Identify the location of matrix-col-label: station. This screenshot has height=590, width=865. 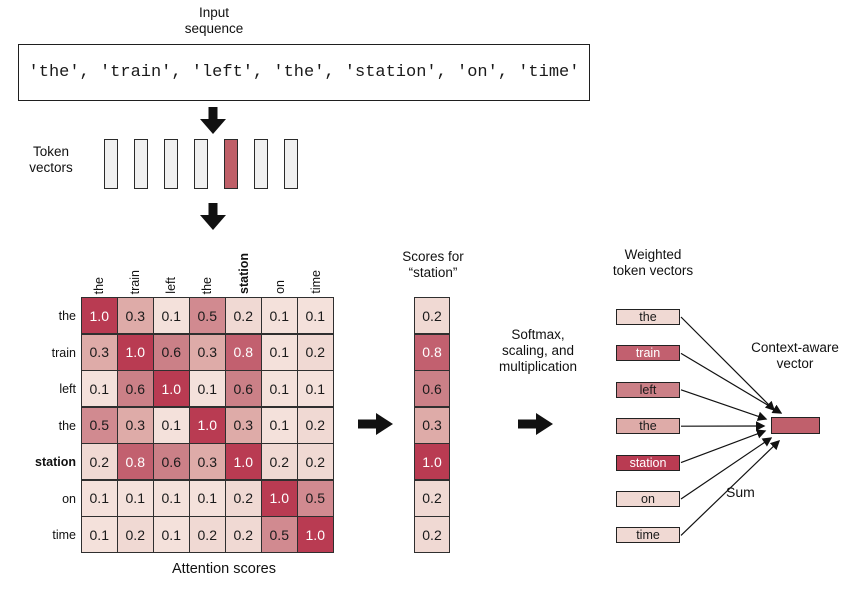
(243, 273).